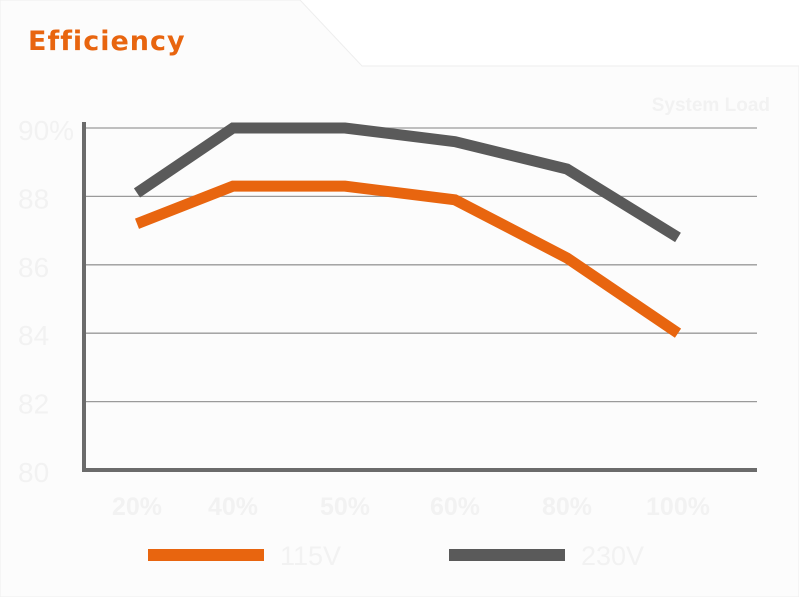 The width and height of the screenshot is (799, 597). What do you see at coordinates (107, 41) in the screenshot?
I see `chart-title: Efficiency` at bounding box center [107, 41].